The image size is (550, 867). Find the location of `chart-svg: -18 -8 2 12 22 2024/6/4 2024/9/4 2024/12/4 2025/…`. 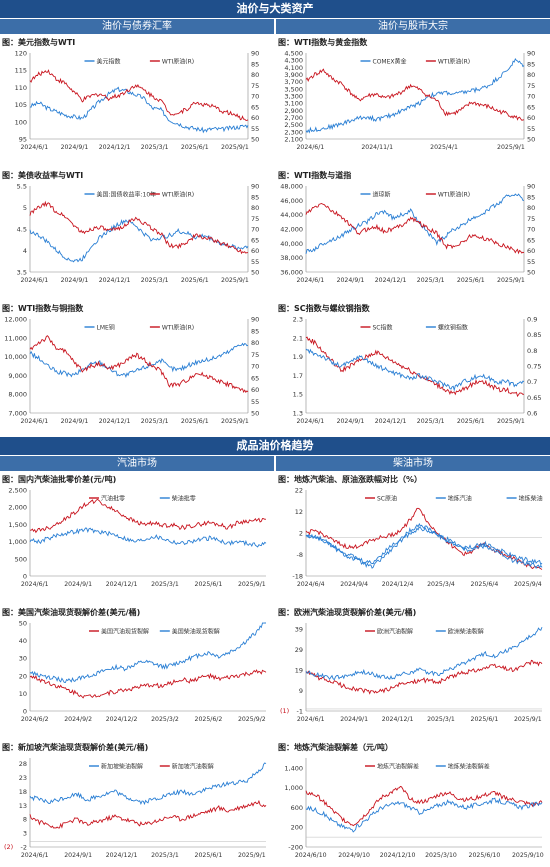

chart-svg: -18 -8 2 12 22 2024/6/4 2024/9/4 2024/12/4 2025/… is located at coordinates (417, 538).